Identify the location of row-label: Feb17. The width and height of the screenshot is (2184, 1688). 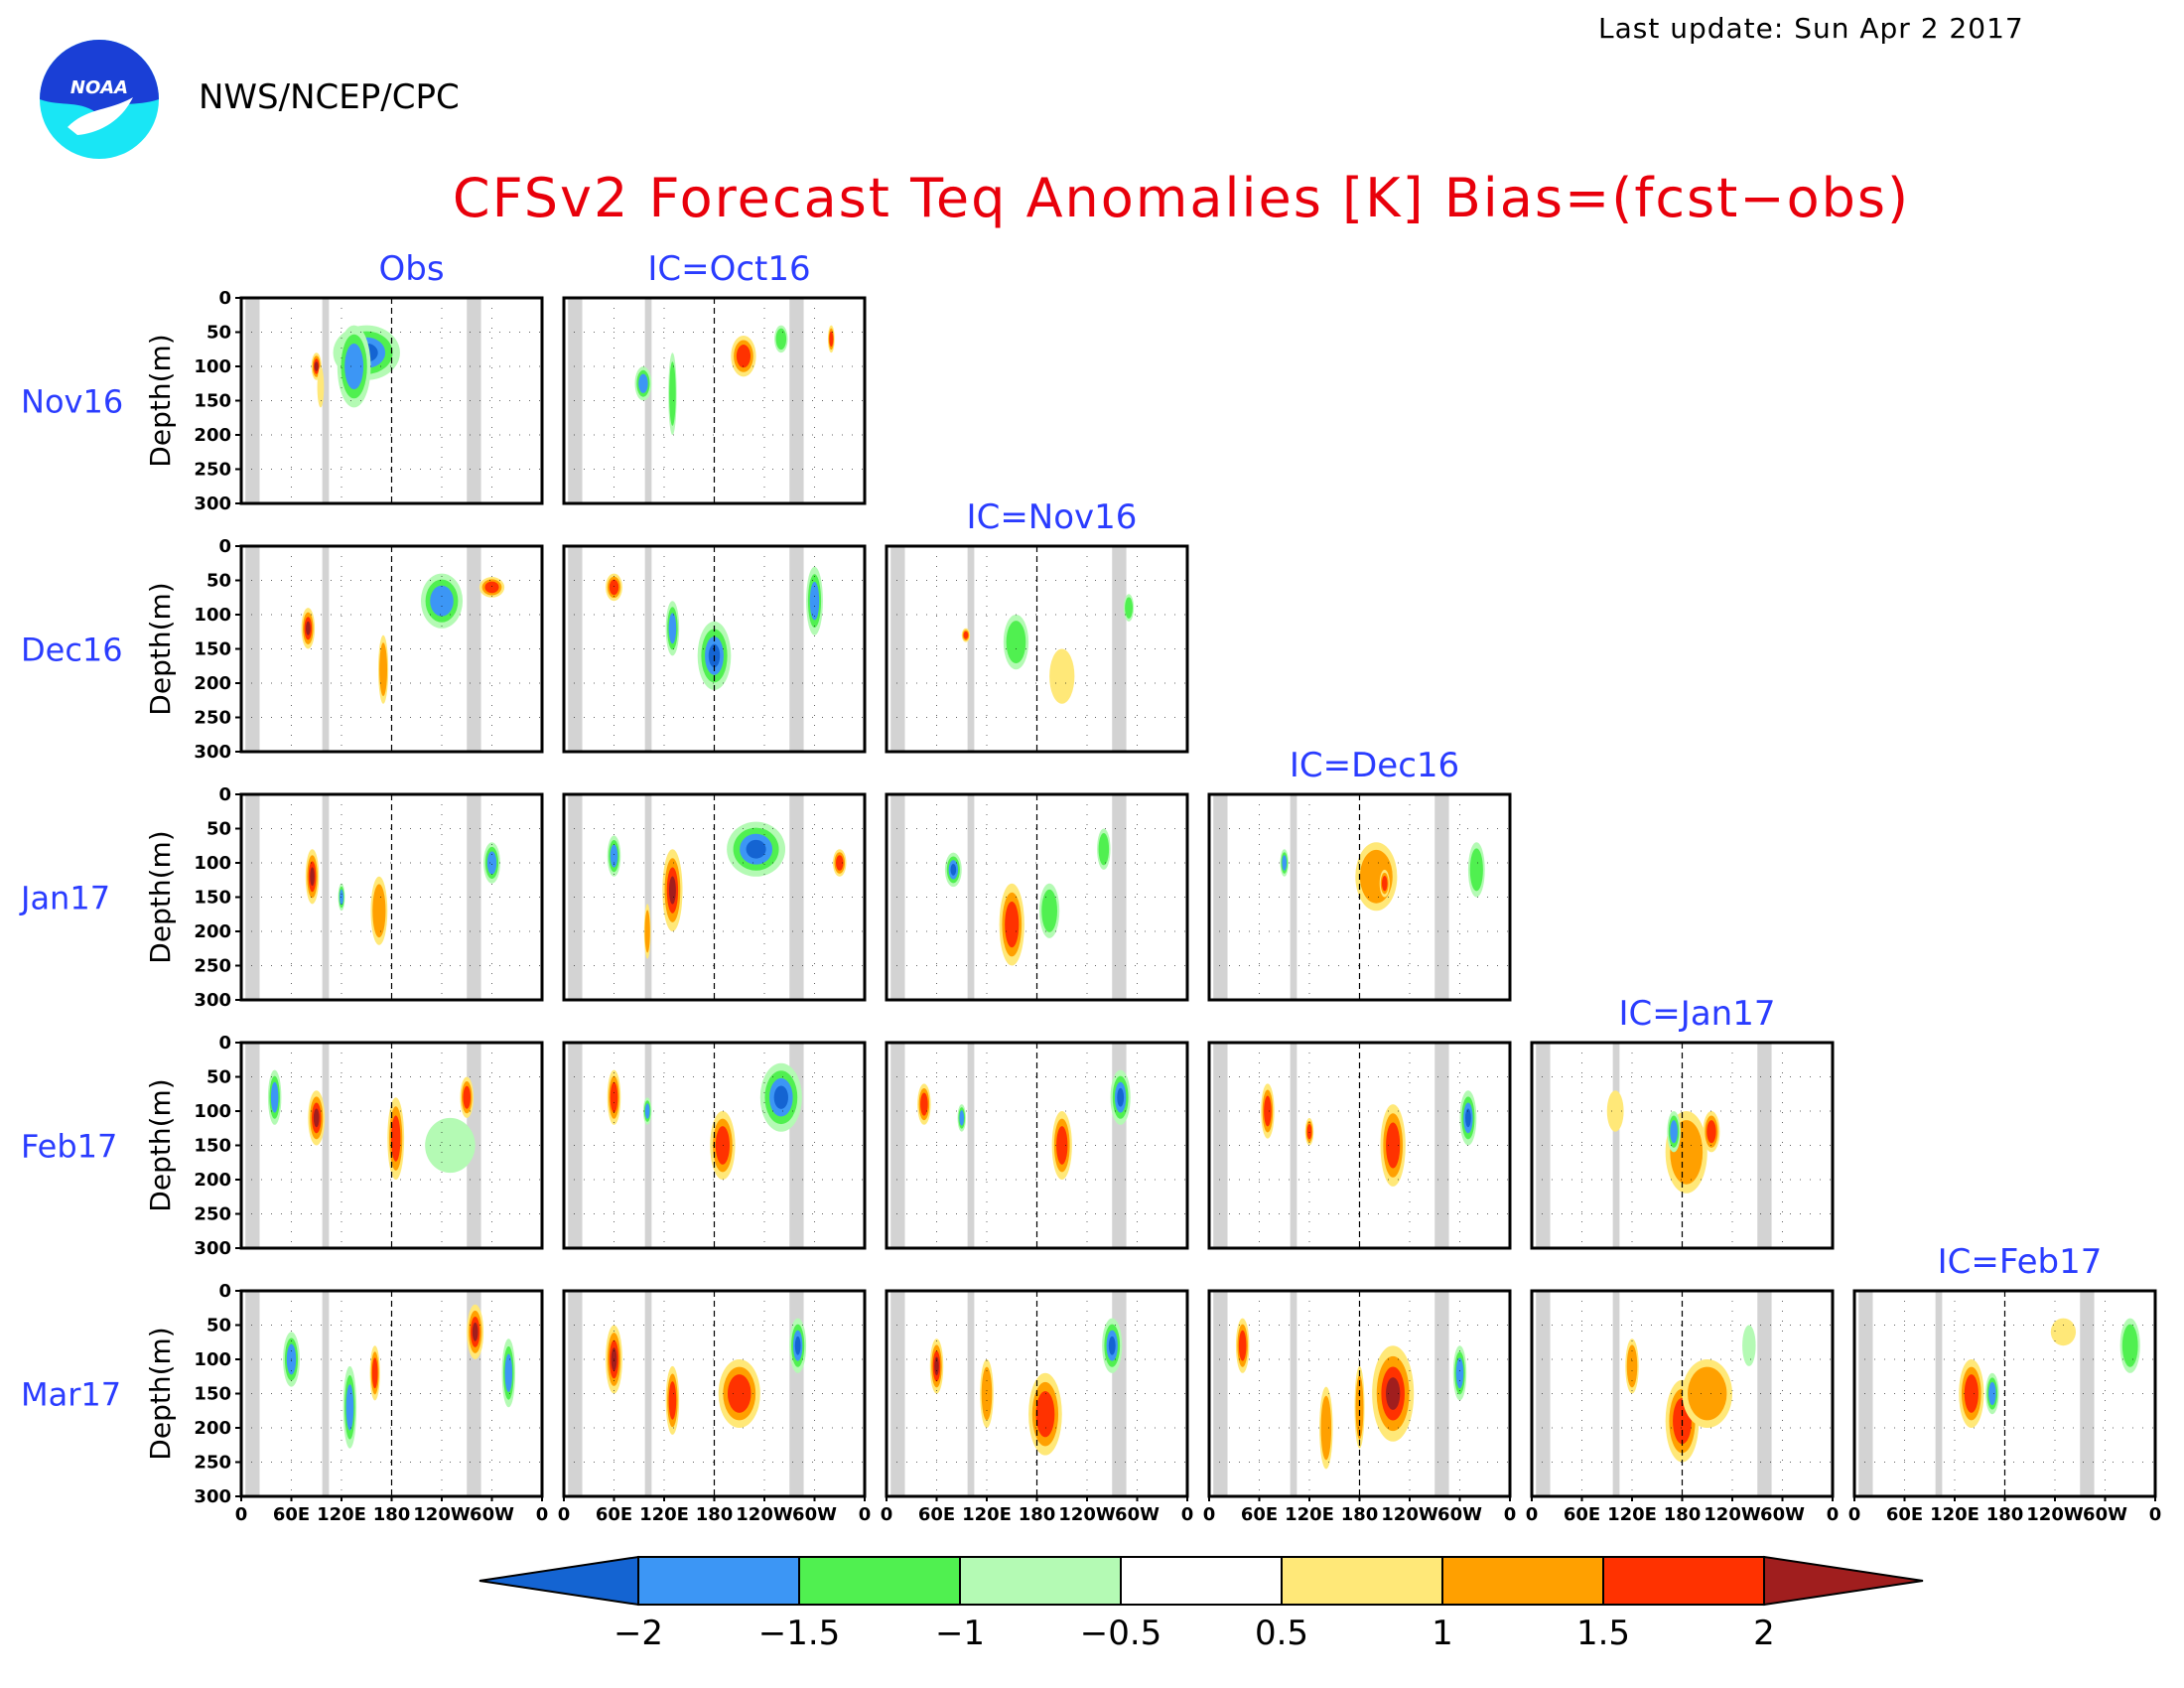
(69, 1147).